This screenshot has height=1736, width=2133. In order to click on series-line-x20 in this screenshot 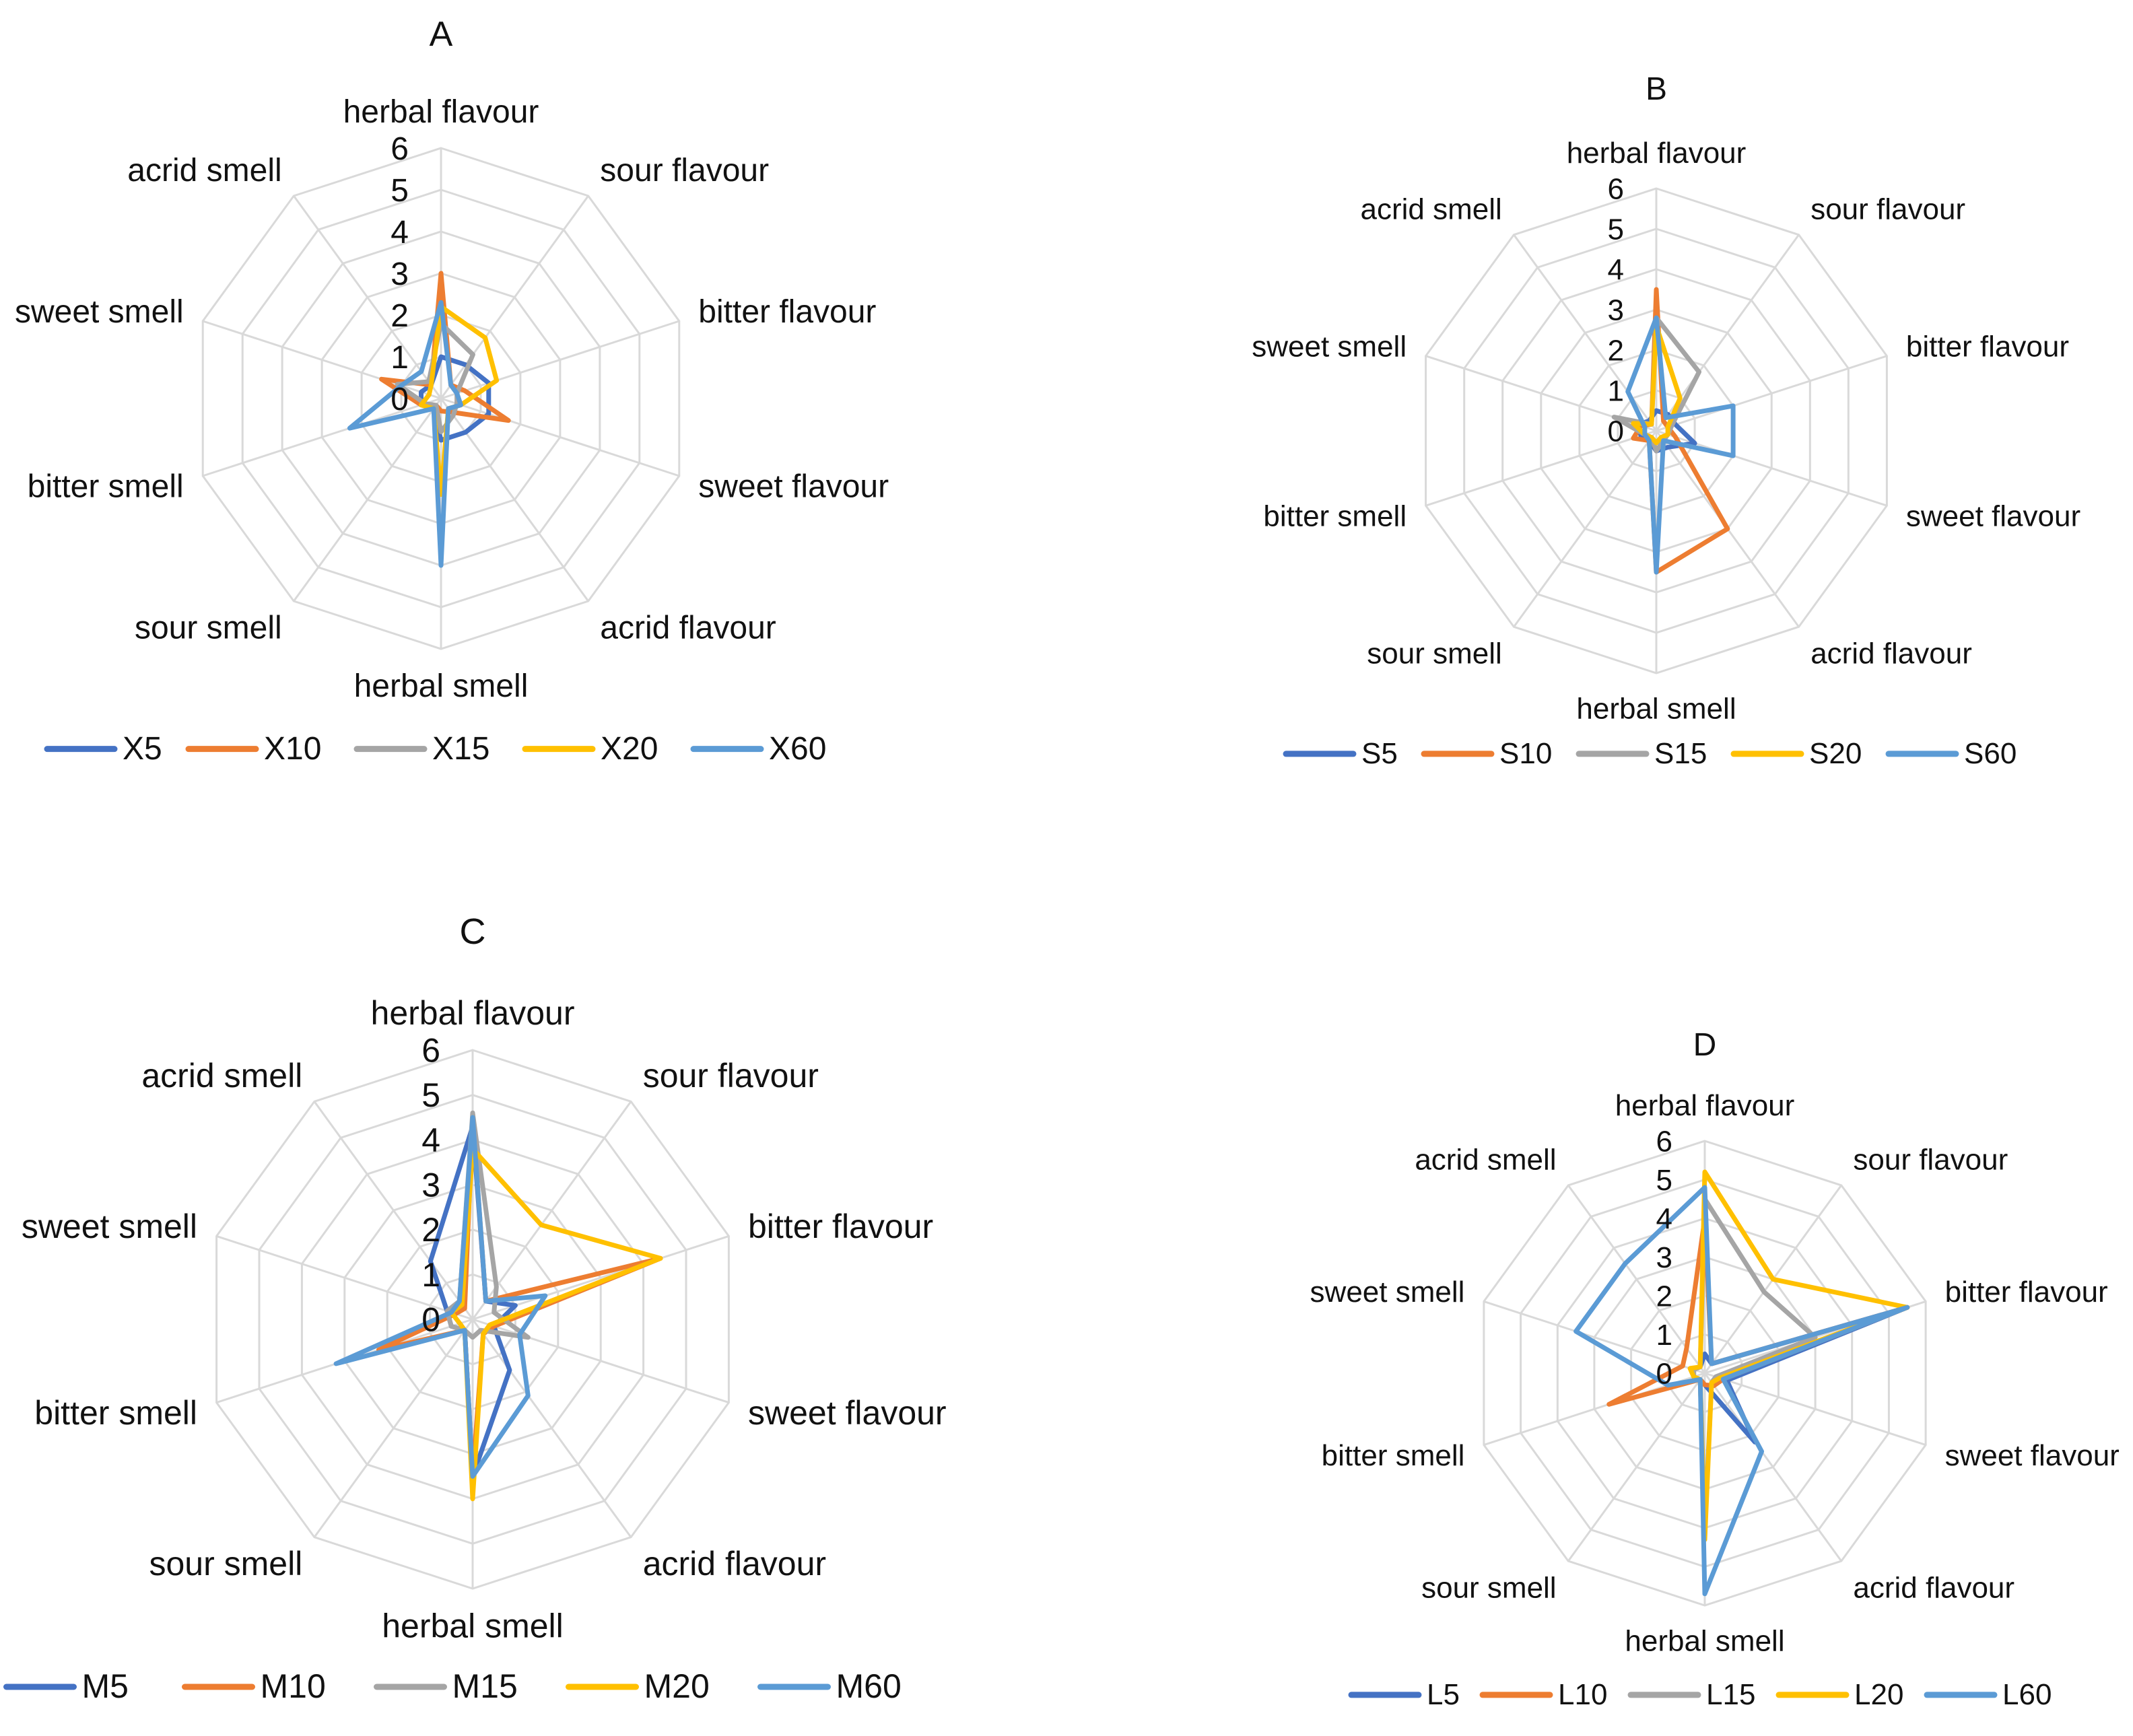, I will do `click(459, 400)`.